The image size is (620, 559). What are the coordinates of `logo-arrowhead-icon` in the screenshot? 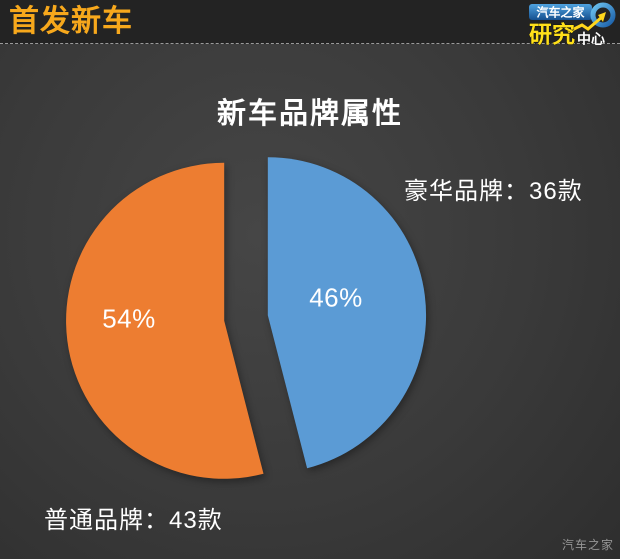 It's located at (602, 17).